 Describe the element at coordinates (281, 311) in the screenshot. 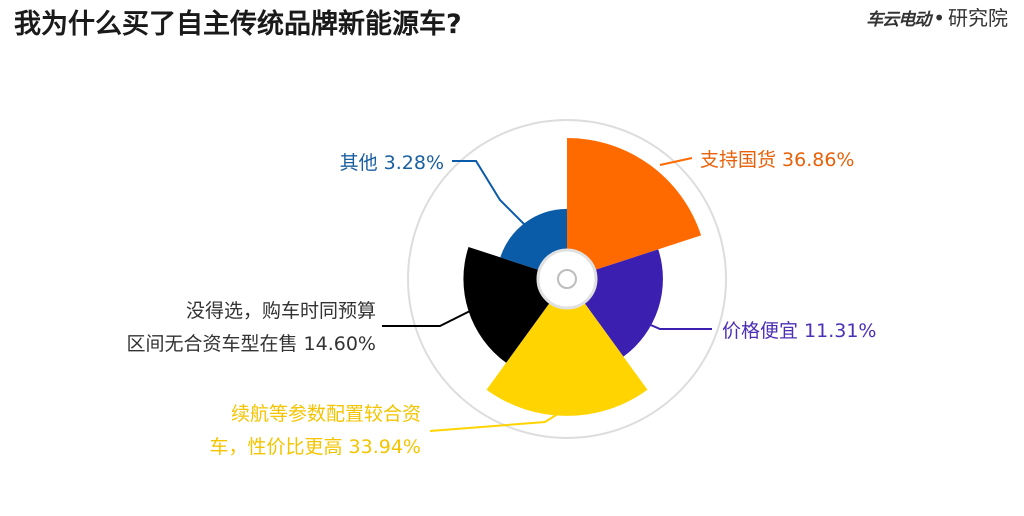

I see `data-label-line: 没得选，购车时同预算` at that location.